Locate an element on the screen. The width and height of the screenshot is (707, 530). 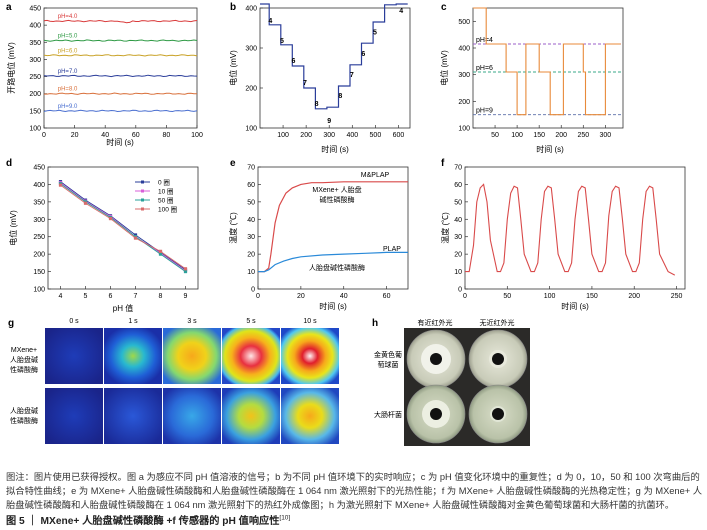
x-tick-label: 250 is located at coordinates (583, 135).